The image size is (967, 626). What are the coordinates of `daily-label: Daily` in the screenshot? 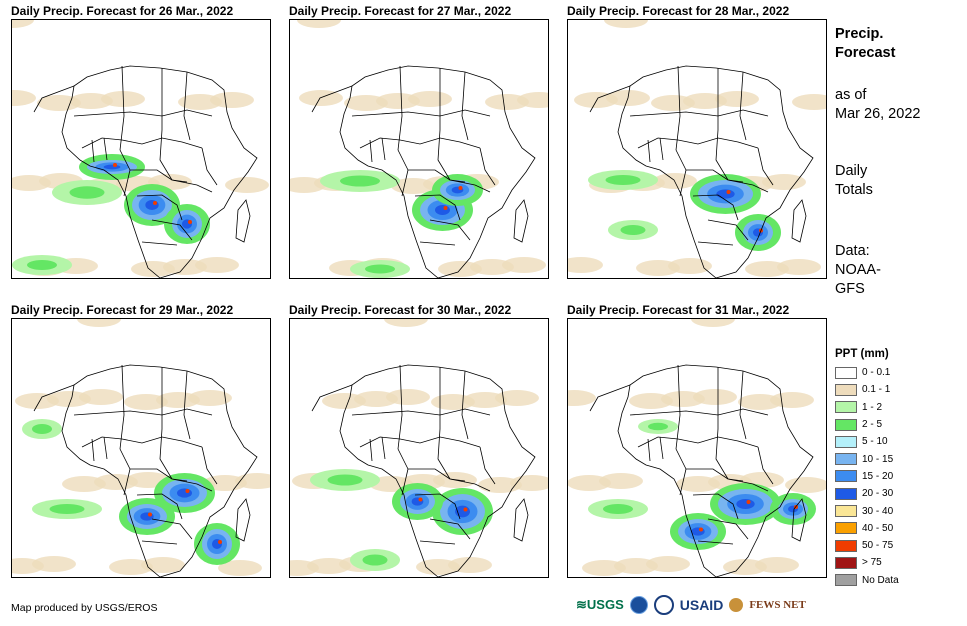 It's located at (851, 171).